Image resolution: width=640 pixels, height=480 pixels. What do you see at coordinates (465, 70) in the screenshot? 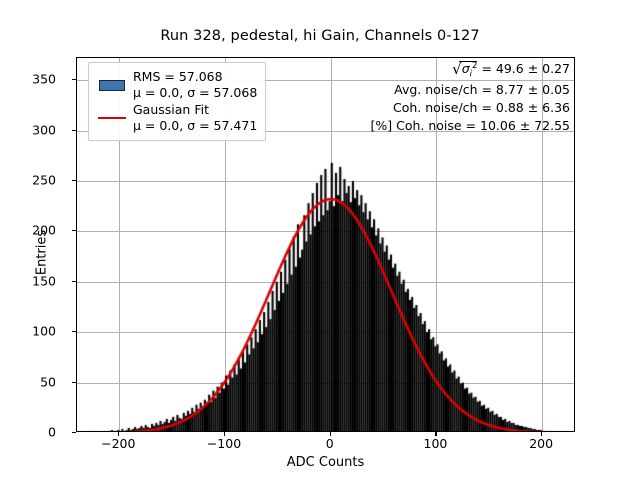
I see `sqrt-icon: √ σi2` at bounding box center [465, 70].